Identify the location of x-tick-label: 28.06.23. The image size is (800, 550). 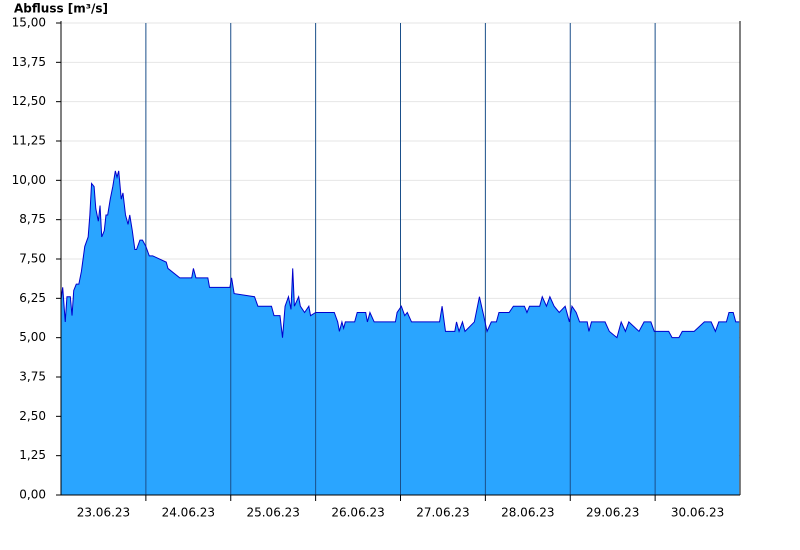
(527, 513).